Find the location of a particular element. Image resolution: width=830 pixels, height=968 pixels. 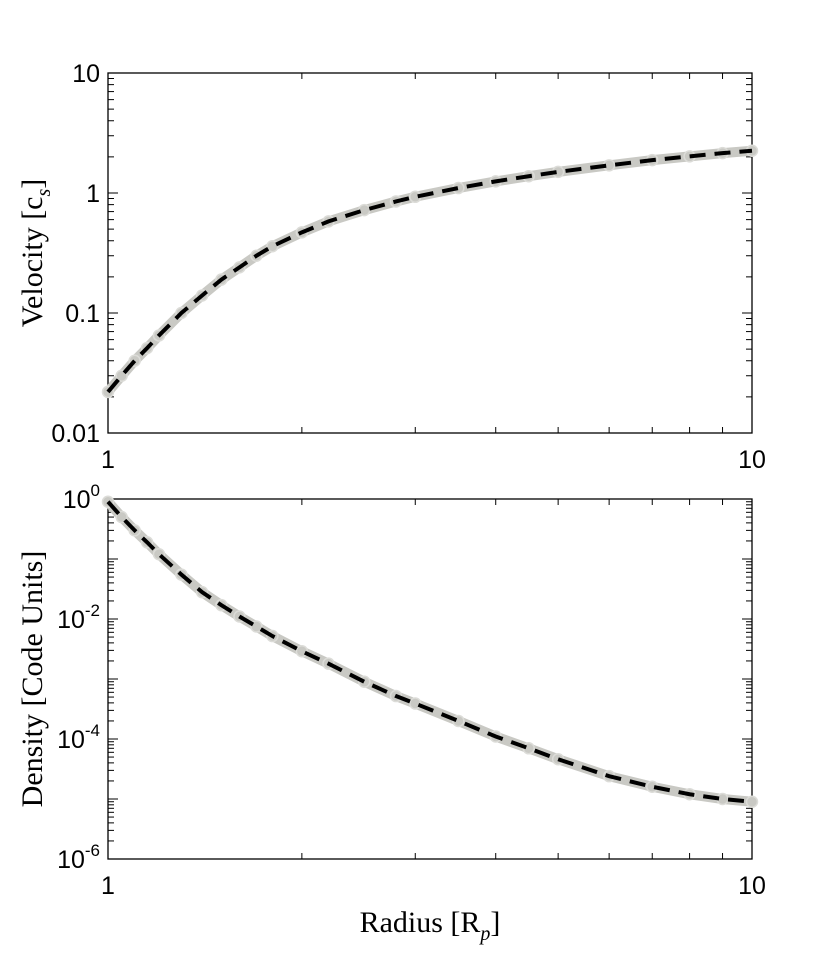

velocity-y-axis-label: Velocity [cs] is located at coordinates (35, 253).